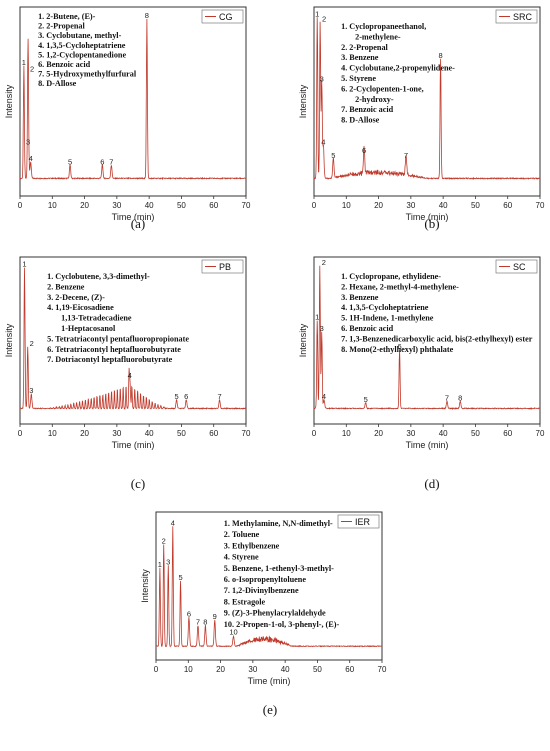 This screenshot has width=550, height=751. What do you see at coordinates (519, 267) in the screenshot?
I see `legend-label: SC` at bounding box center [519, 267].